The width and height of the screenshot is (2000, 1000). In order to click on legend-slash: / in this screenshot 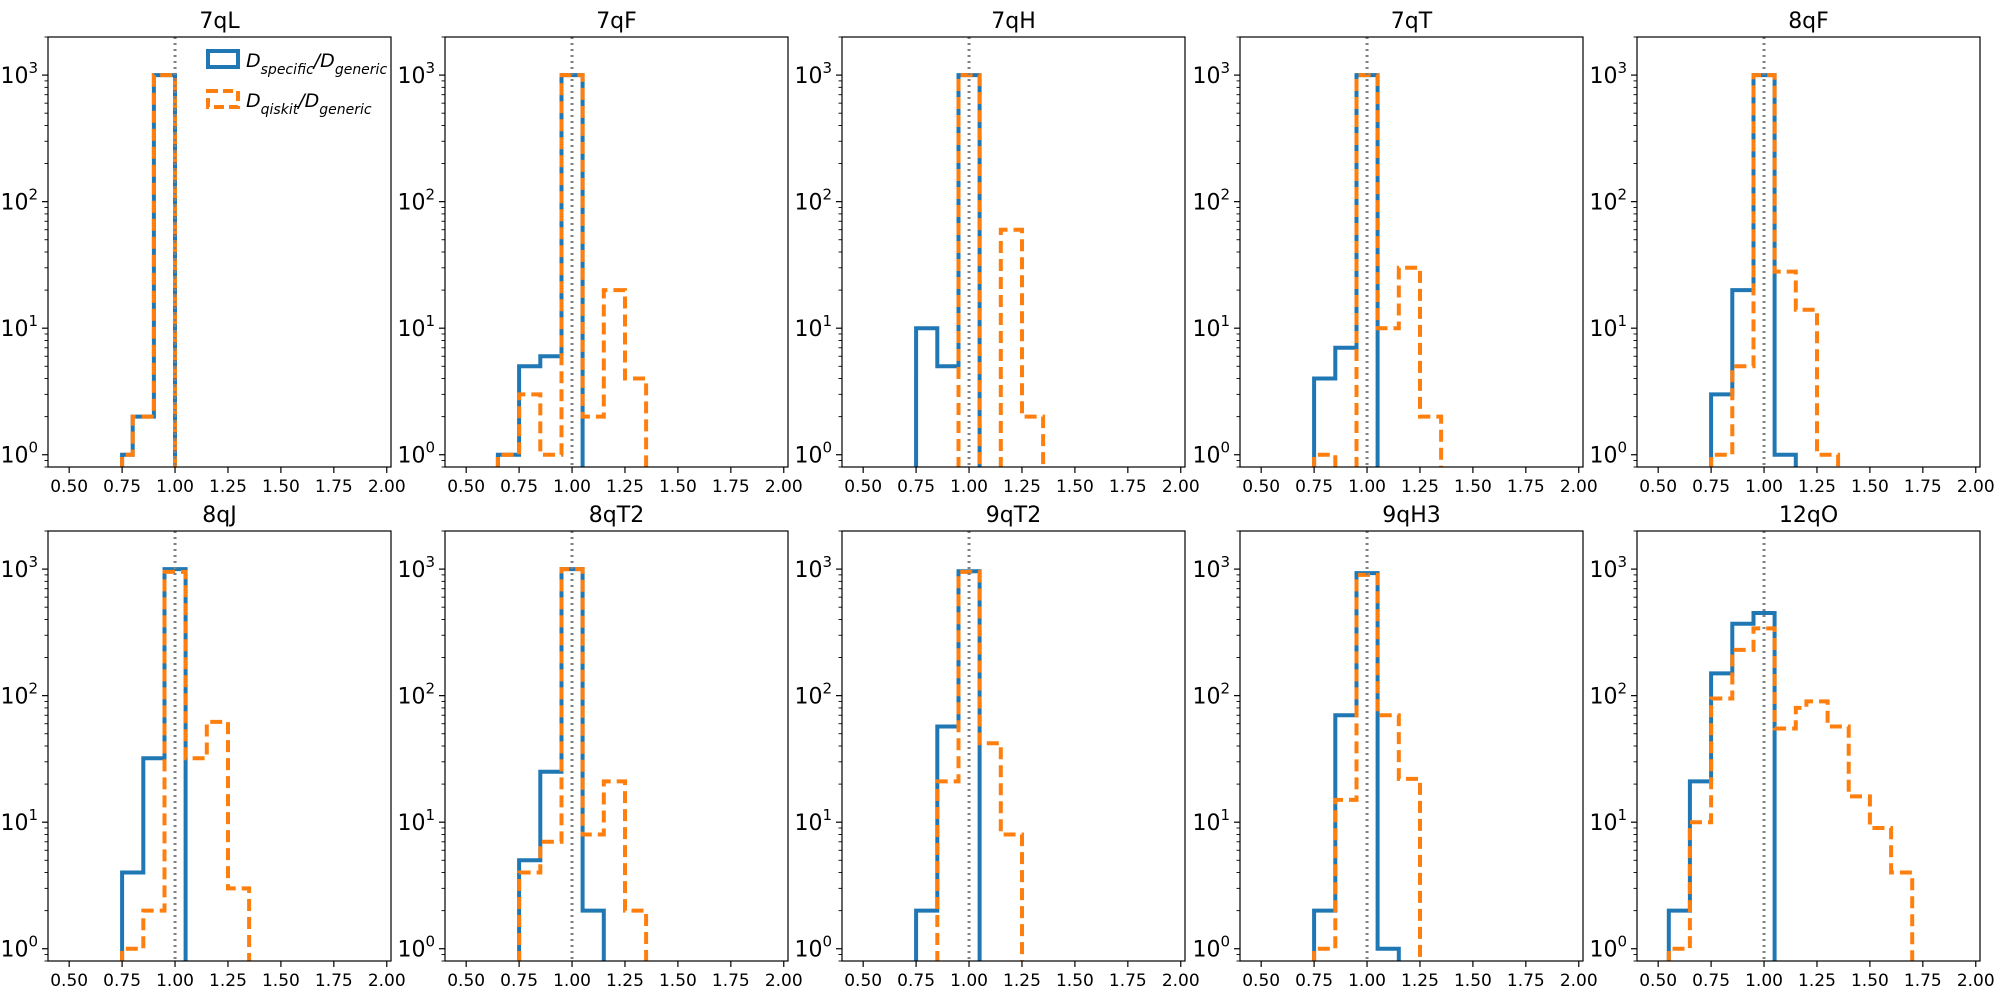, I will do `click(301, 101)`.